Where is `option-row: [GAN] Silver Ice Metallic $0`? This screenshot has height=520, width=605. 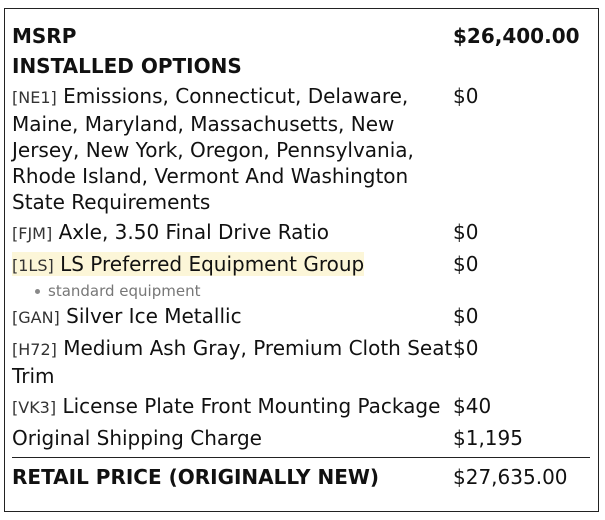 option-row: [GAN] Silver Ice Metallic $0 is located at coordinates (301, 317).